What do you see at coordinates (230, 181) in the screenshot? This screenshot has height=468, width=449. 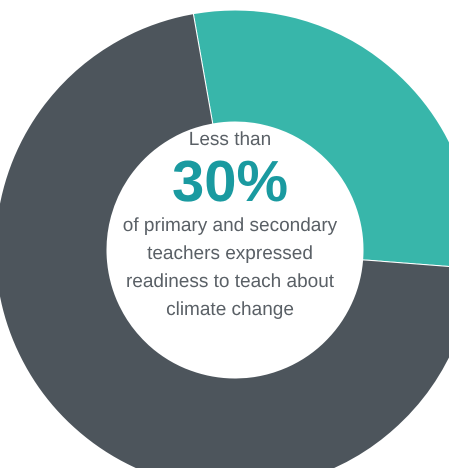 I see `text: 30%` at bounding box center [230, 181].